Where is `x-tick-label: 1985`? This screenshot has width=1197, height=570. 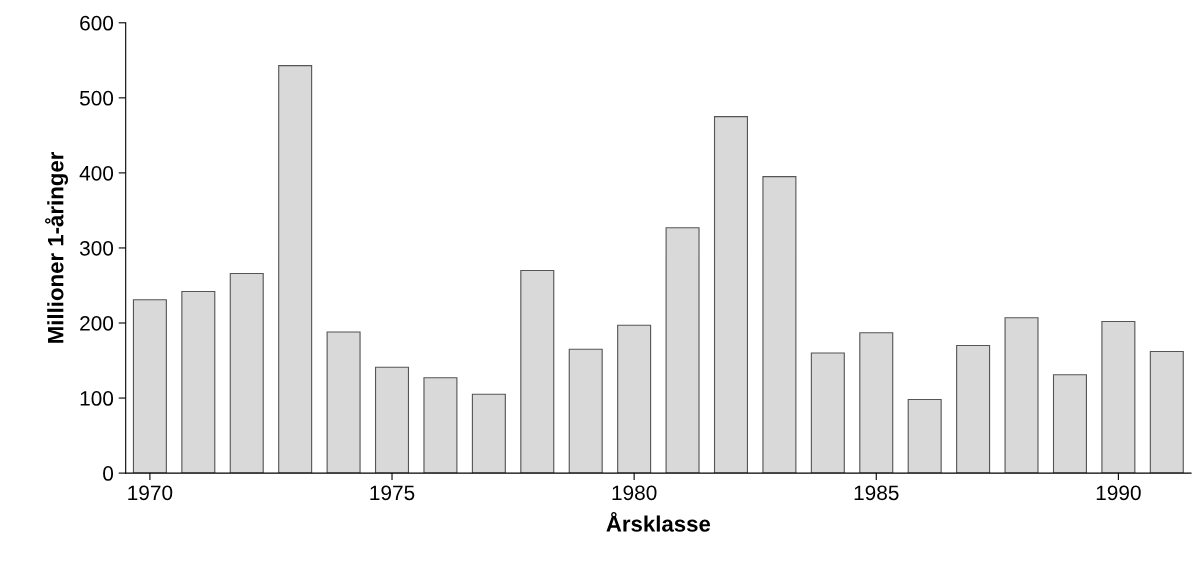 x-tick-label: 1985 is located at coordinates (876, 493).